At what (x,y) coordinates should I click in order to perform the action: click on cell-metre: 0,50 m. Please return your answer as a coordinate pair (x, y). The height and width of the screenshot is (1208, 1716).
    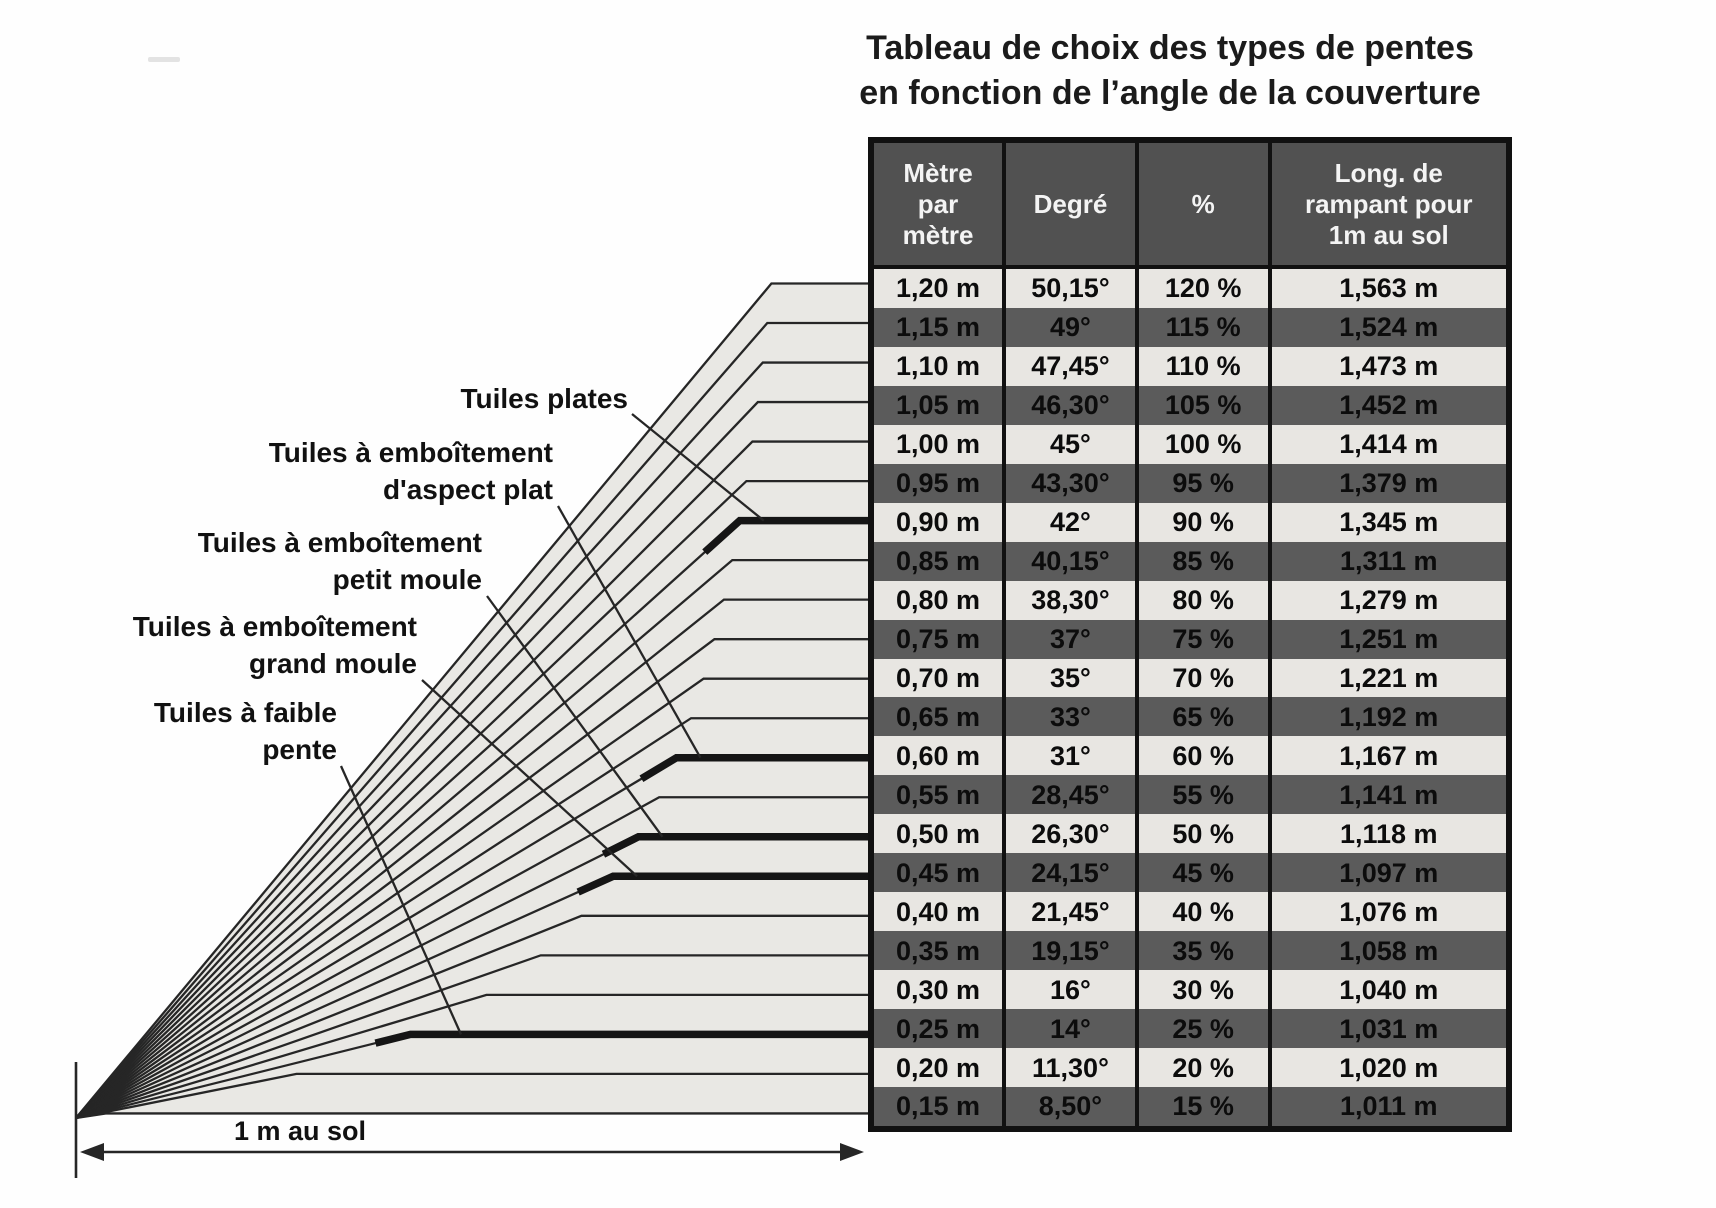
    Looking at the image, I should click on (940, 834).